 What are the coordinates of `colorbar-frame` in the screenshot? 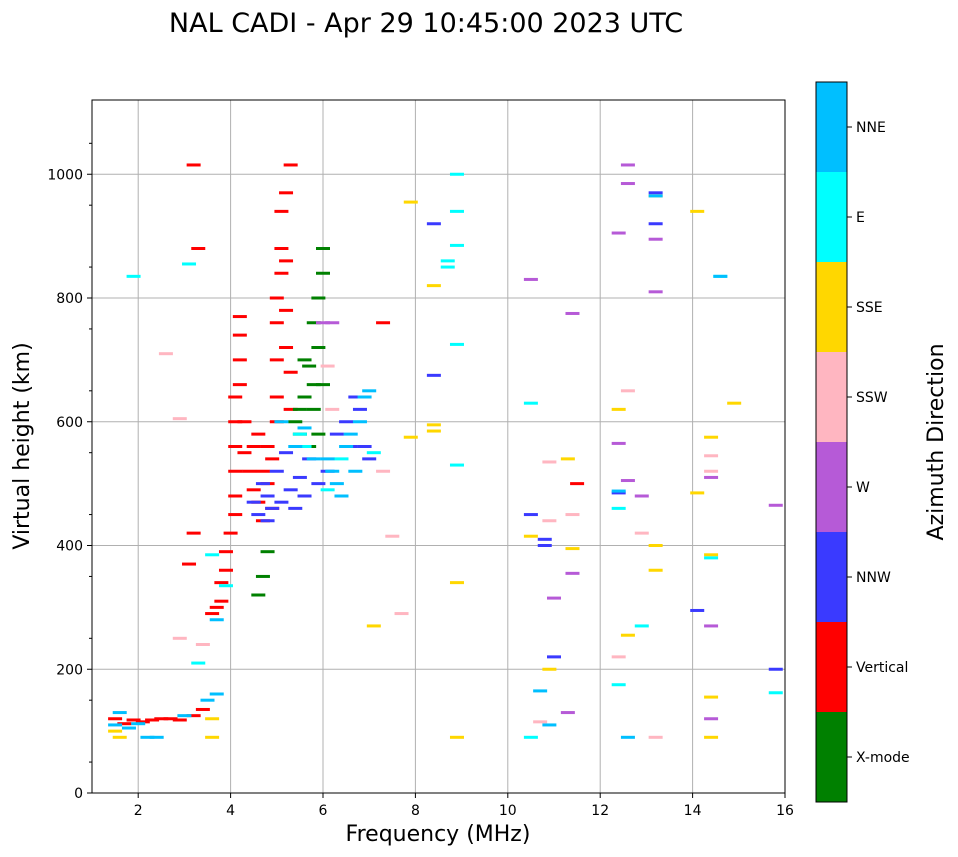 It's located at (831, 442).